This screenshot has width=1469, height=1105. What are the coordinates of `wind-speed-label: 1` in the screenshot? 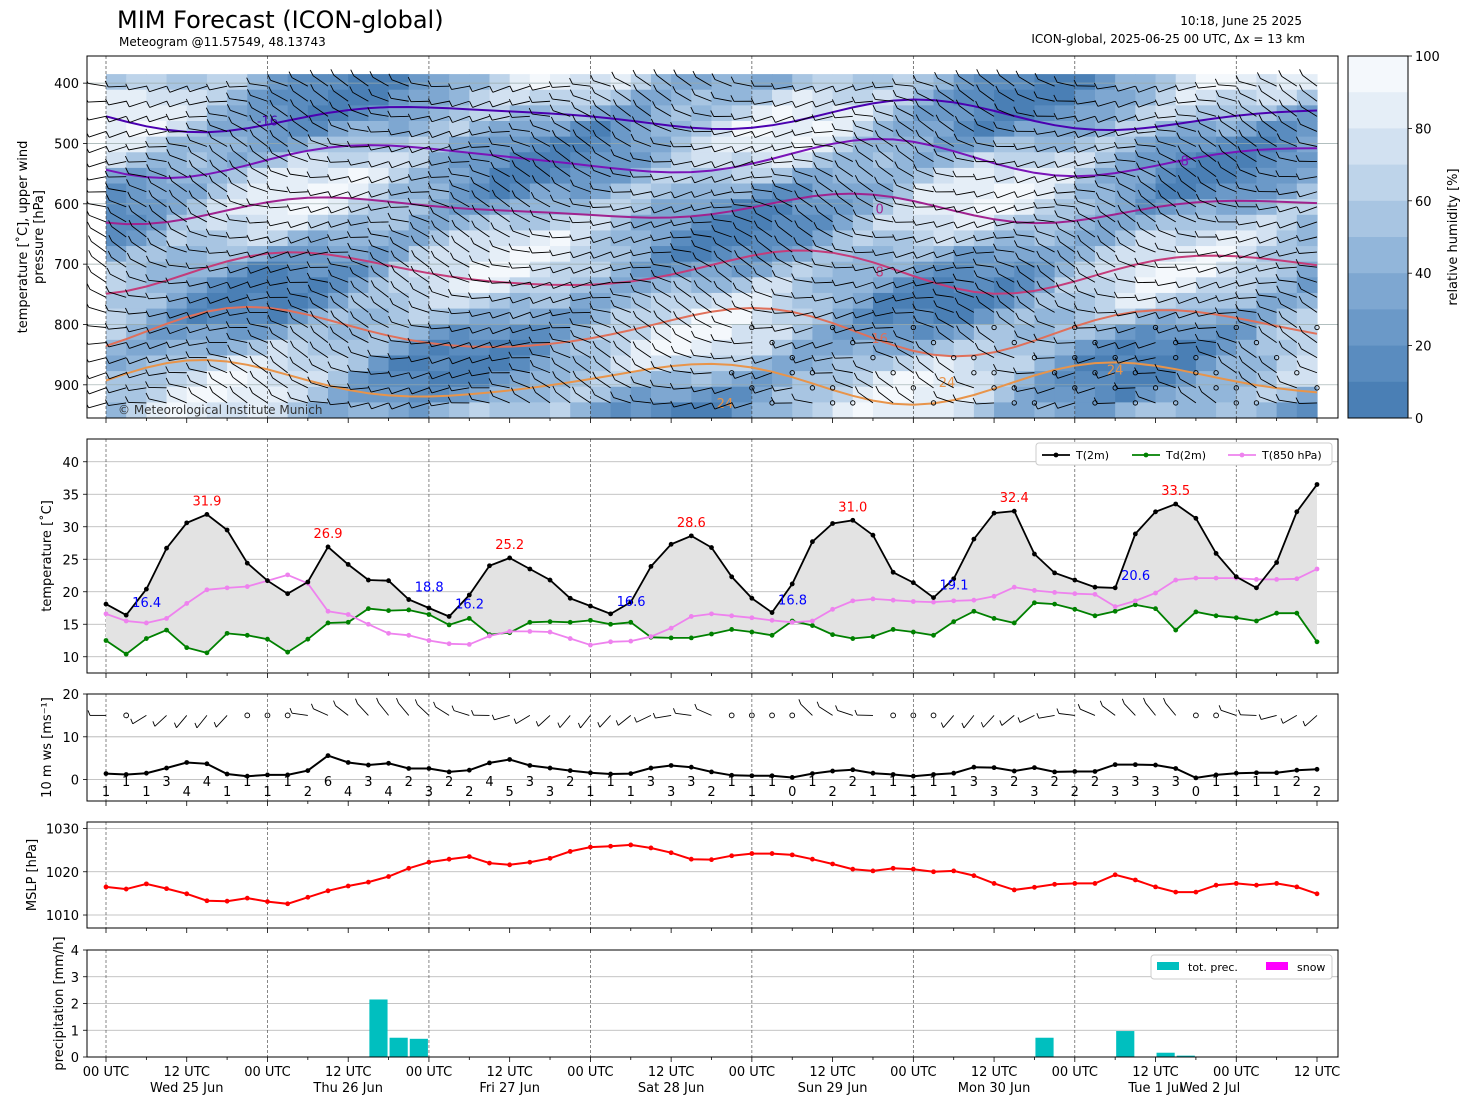 It's located at (590, 792).